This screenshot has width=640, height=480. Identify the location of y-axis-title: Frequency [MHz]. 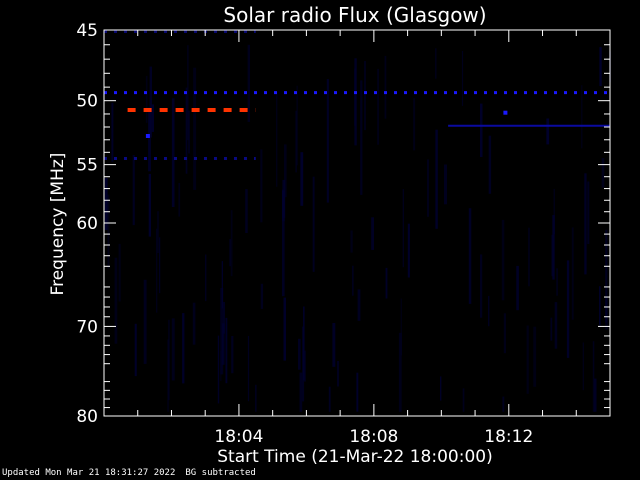
(58, 224).